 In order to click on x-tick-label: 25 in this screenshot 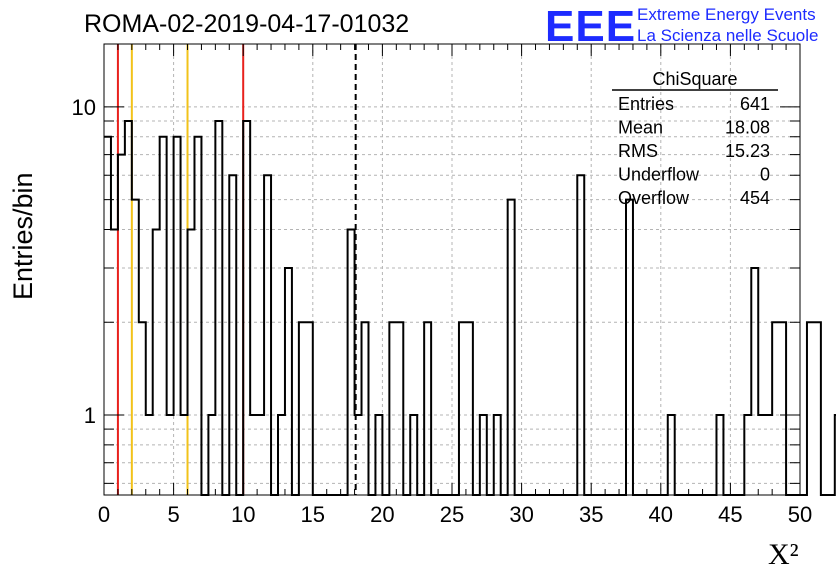, I will do `click(452, 514)`.